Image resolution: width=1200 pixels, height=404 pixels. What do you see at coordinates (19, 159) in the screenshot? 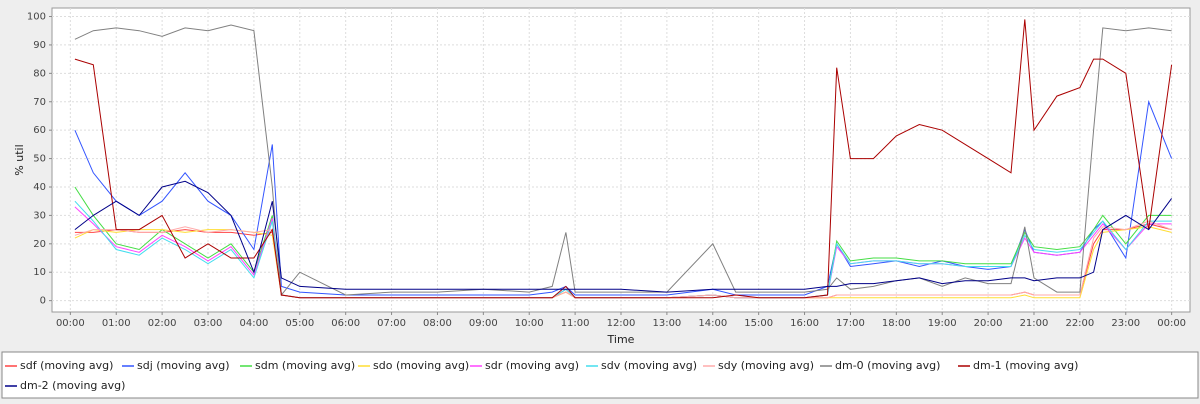
I see `y-axis-label: % util` at bounding box center [19, 159].